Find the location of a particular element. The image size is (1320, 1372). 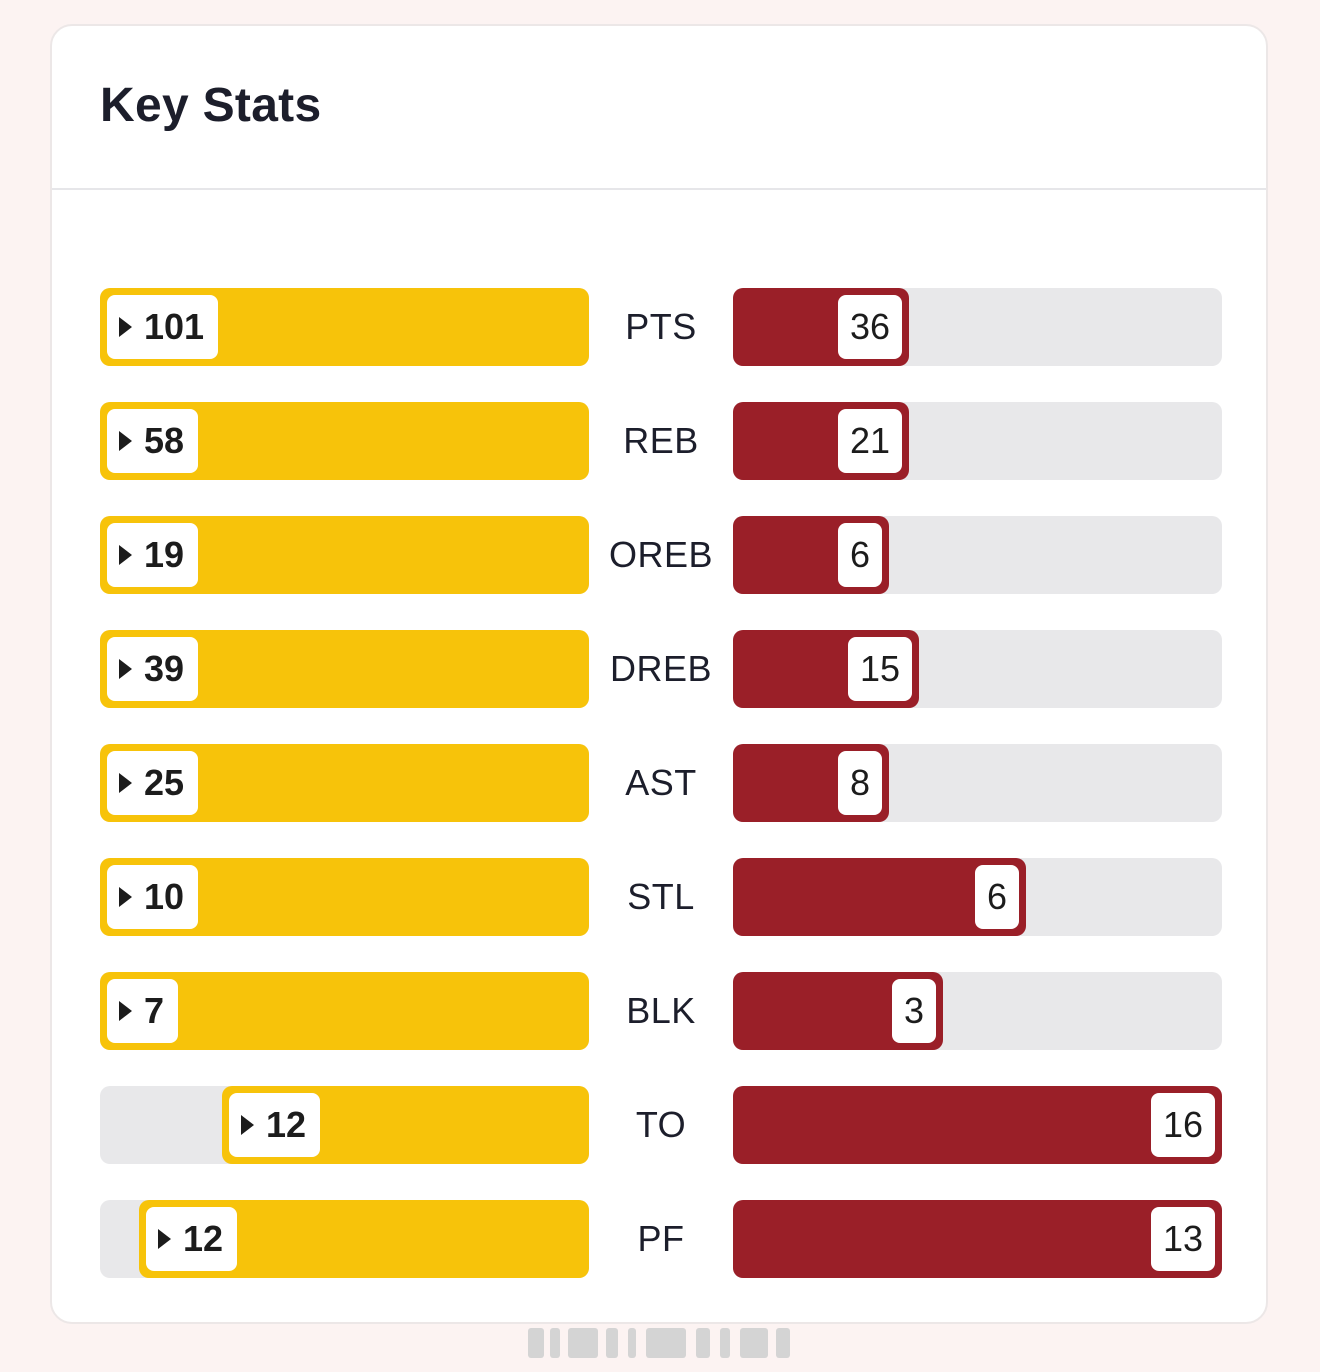

left-bar-reb: 58 is located at coordinates (344, 441).